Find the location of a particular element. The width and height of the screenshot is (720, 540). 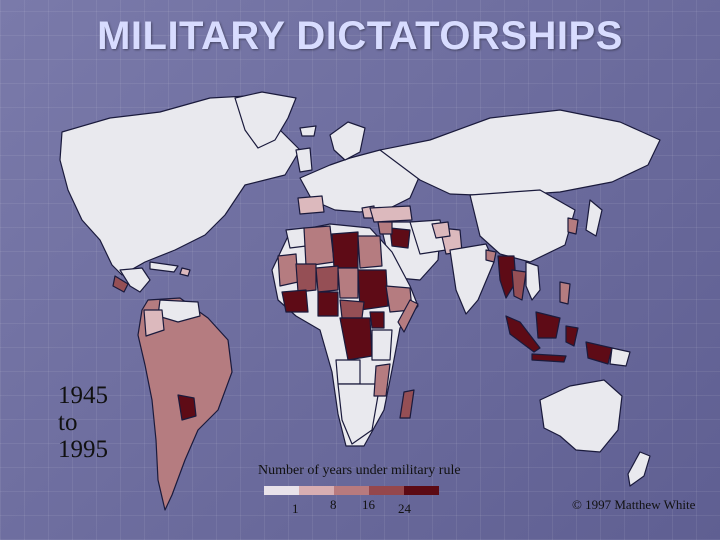

syria is located at coordinates (385, 228).